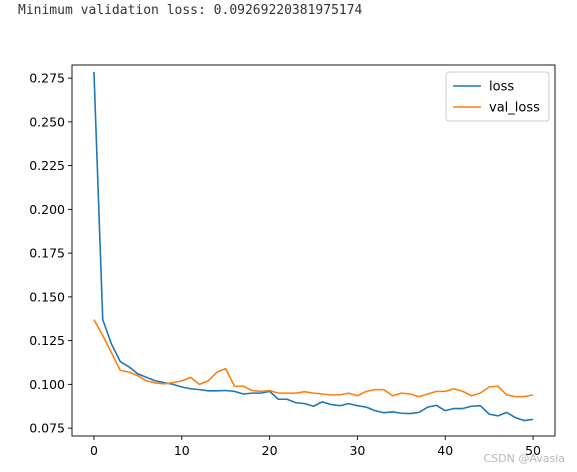 Image resolution: width=577 pixels, height=472 pixels. Describe the element at coordinates (445, 450) in the screenshot. I see `x-tick-label: 40` at that location.